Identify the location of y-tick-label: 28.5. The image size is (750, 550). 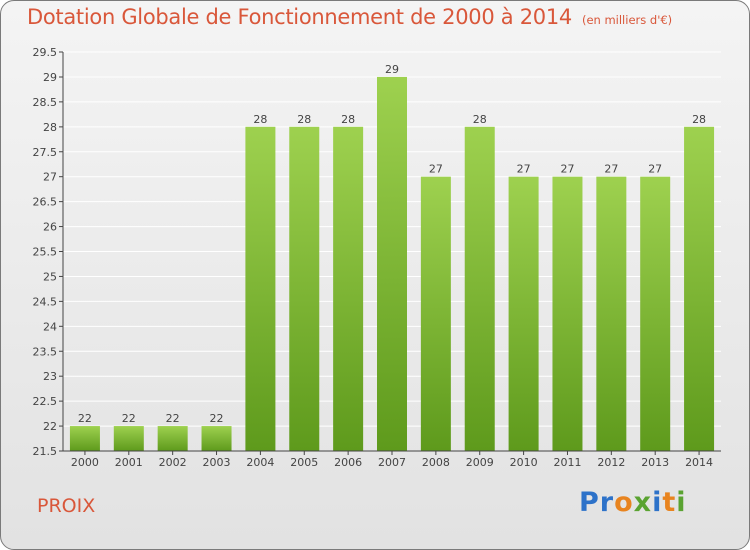
(45, 102).